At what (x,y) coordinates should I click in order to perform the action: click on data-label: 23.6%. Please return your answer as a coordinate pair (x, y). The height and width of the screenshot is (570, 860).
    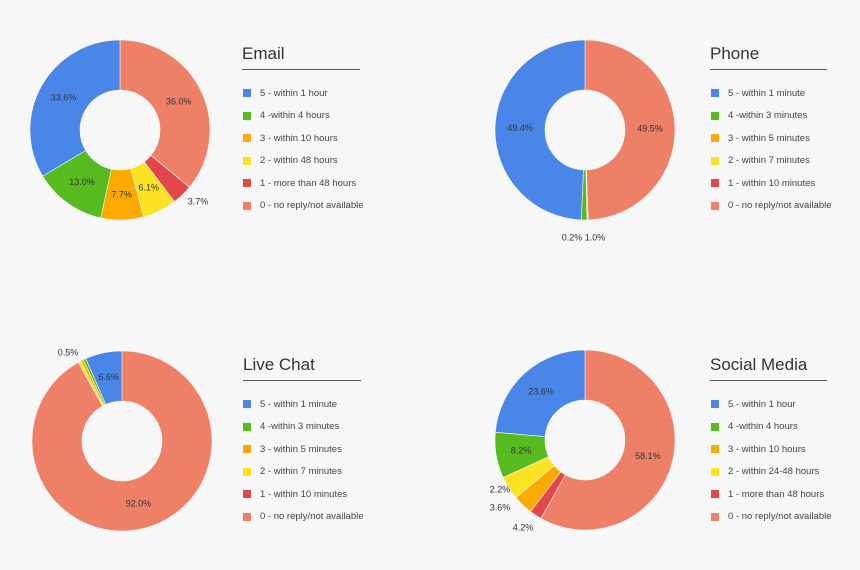
    Looking at the image, I should click on (541, 391).